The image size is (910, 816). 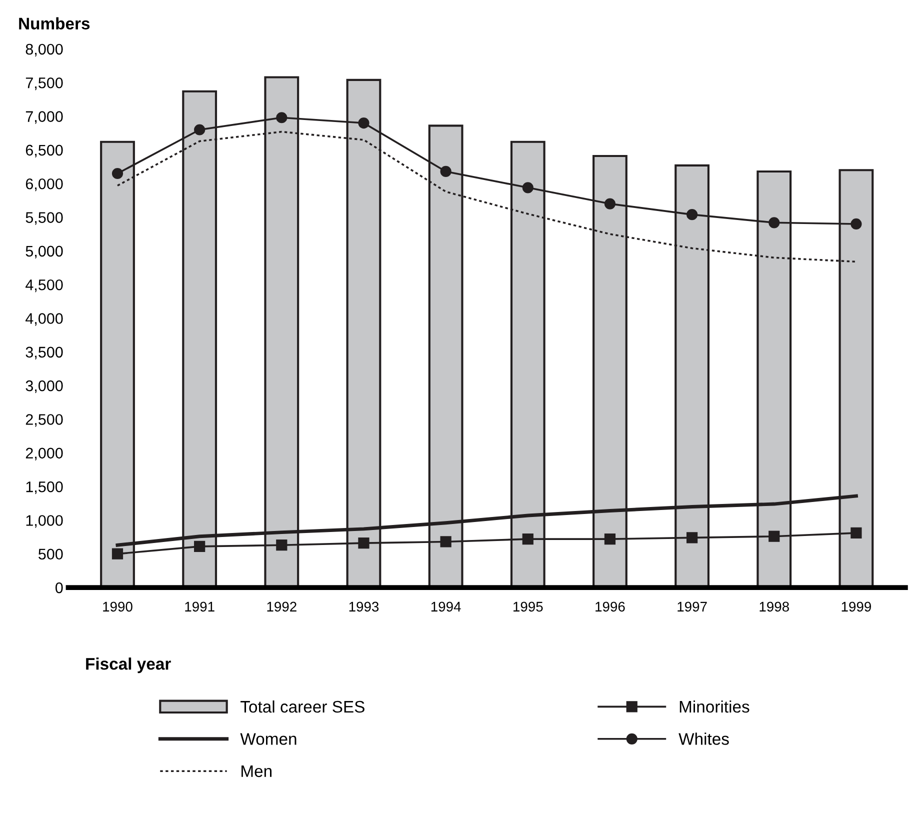 I want to click on legend-label: Whites, so click(x=703, y=738).